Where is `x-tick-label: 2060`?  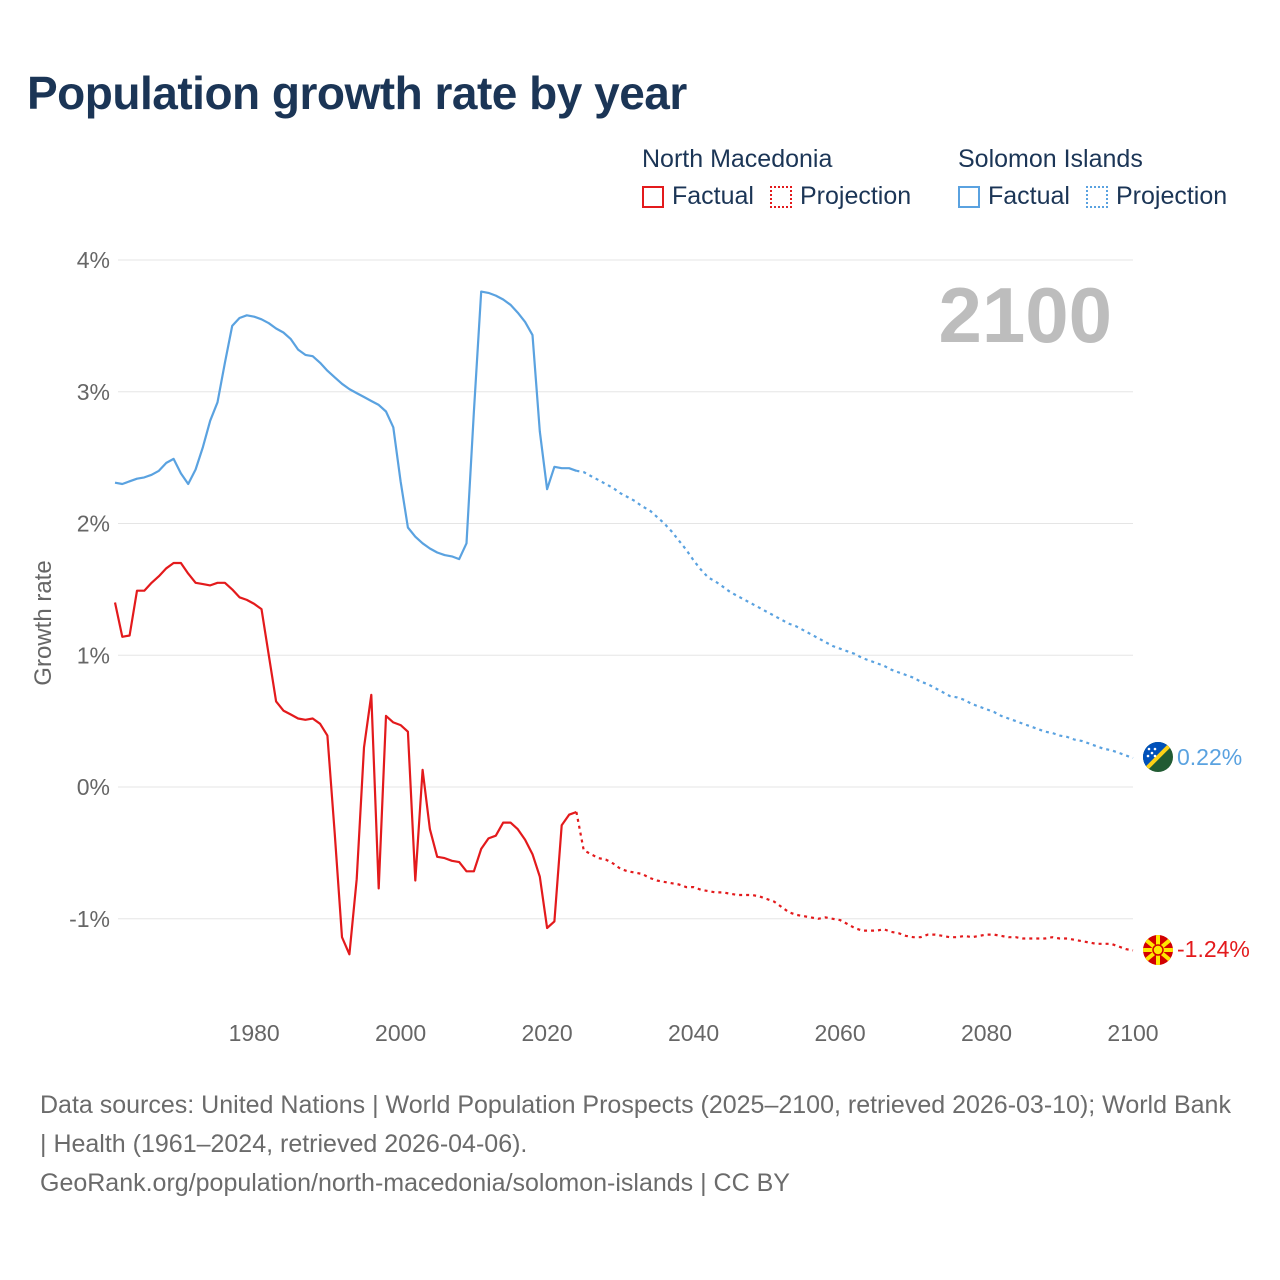
x-tick-label: 2060 is located at coordinates (839, 1033).